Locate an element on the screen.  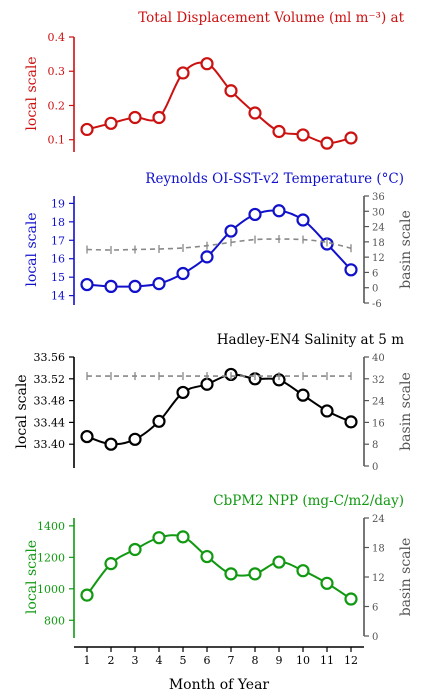
panel-title: Reynolds OI-SST-v2 Temperature (°C) is located at coordinates (274, 179).